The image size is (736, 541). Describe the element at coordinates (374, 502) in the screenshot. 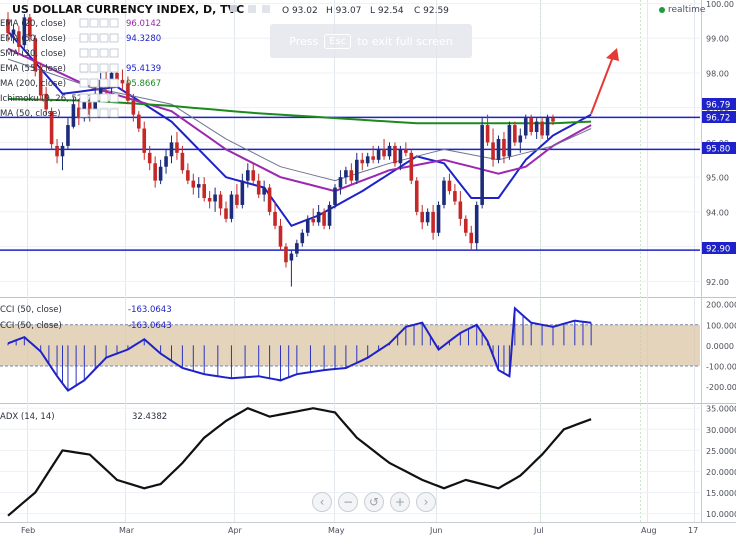

I see `reset-chart-button: ↺` at that location.